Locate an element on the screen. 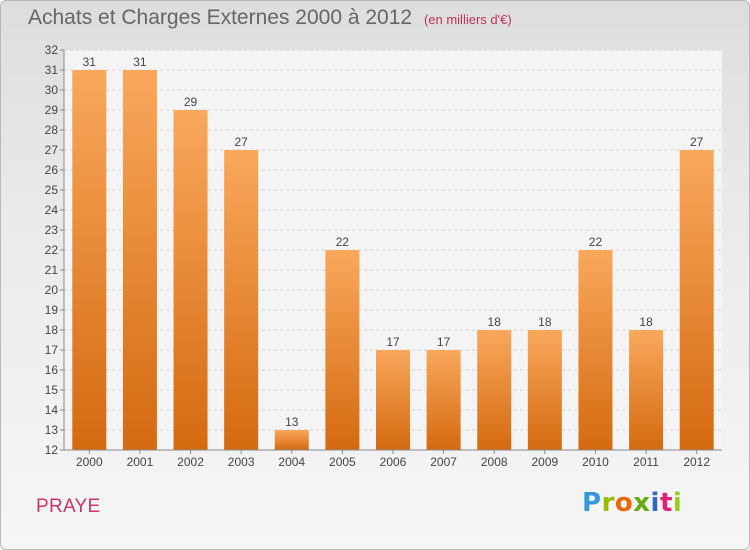 The height and width of the screenshot is (550, 750). logo-letter: r is located at coordinates (608, 503).